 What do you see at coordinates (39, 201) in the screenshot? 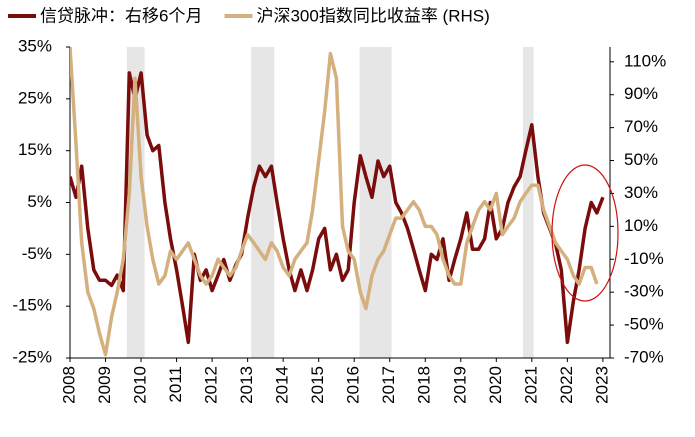
I see `y-tick-label: 5%` at bounding box center [39, 201].